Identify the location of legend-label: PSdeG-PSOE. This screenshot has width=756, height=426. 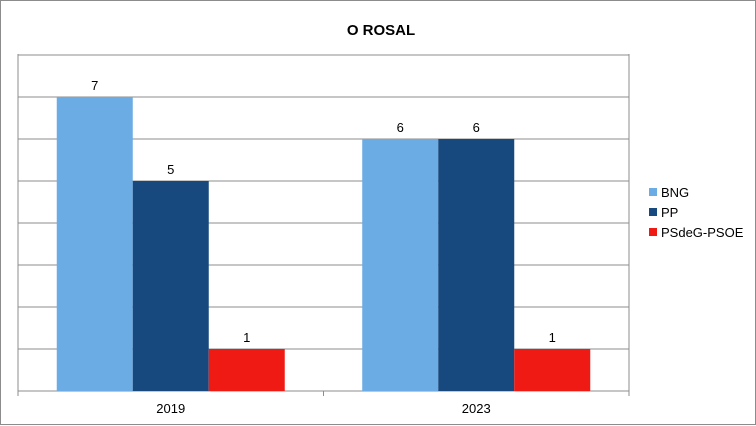
(702, 232).